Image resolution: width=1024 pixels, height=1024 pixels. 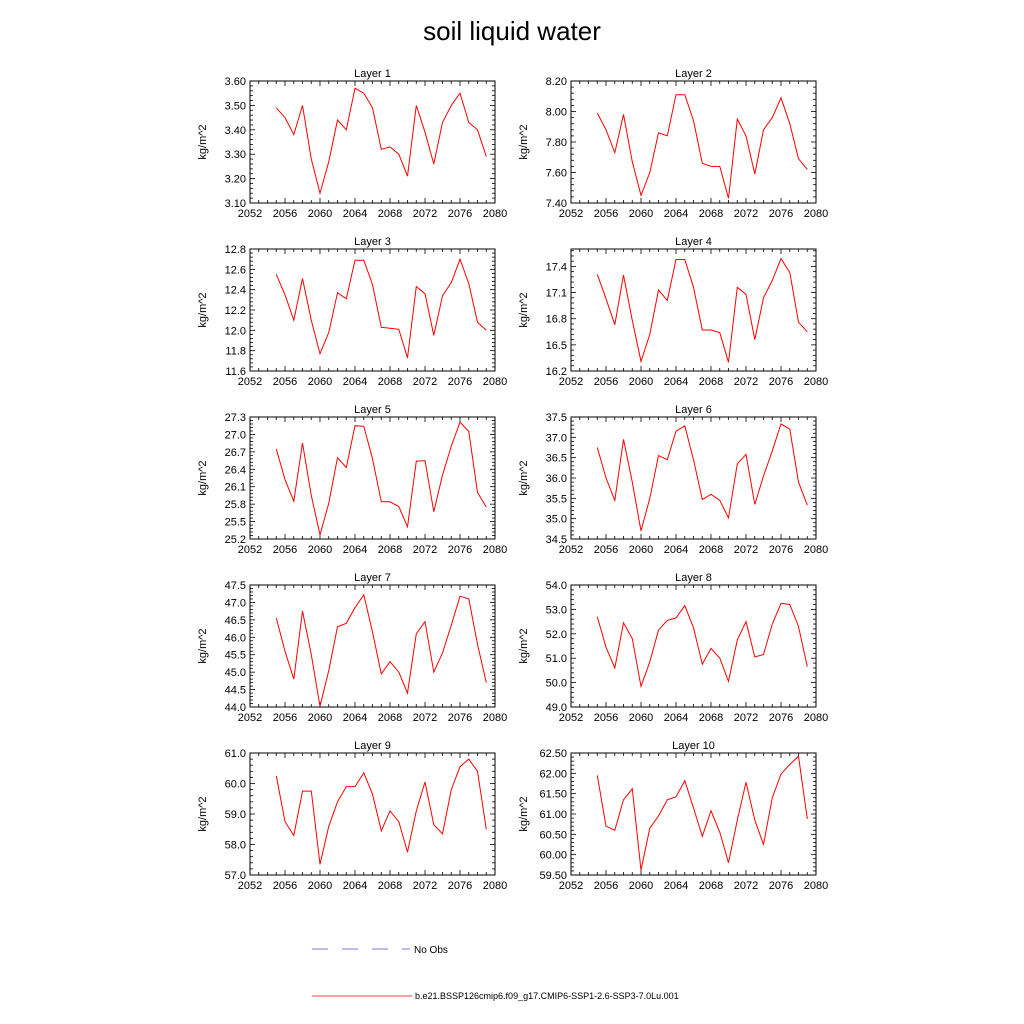 I want to click on y-tick-label: 45.5, so click(x=235, y=656).